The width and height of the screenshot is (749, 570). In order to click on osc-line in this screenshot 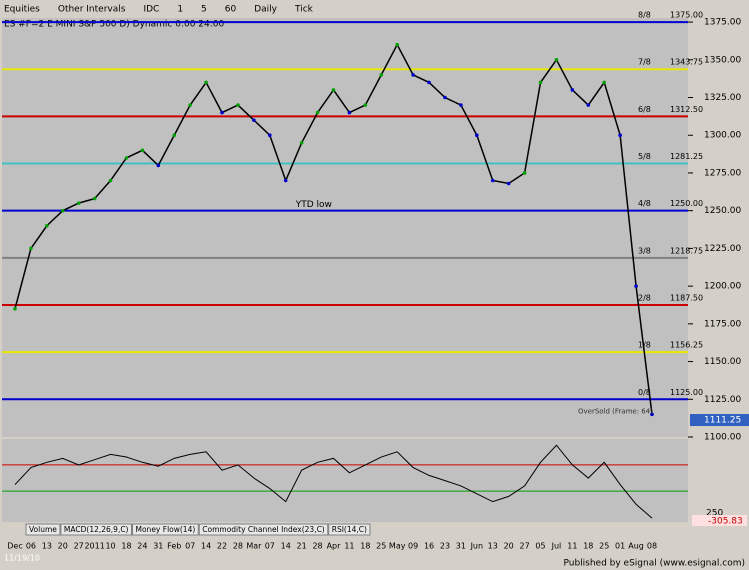, I will do `click(333, 481)`.